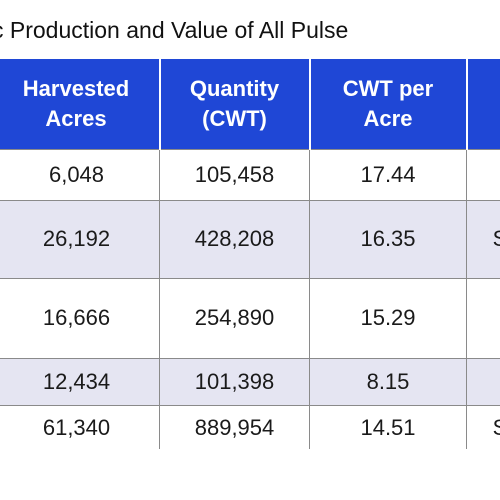 The height and width of the screenshot is (500, 500). What do you see at coordinates (80, 318) in the screenshot?
I see `cell-harvested-acres: 16,666` at bounding box center [80, 318].